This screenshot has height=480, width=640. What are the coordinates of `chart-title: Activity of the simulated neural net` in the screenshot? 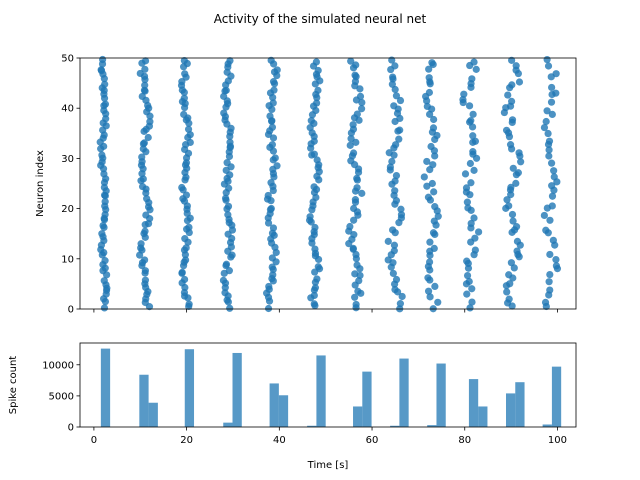 It's located at (320, 19).